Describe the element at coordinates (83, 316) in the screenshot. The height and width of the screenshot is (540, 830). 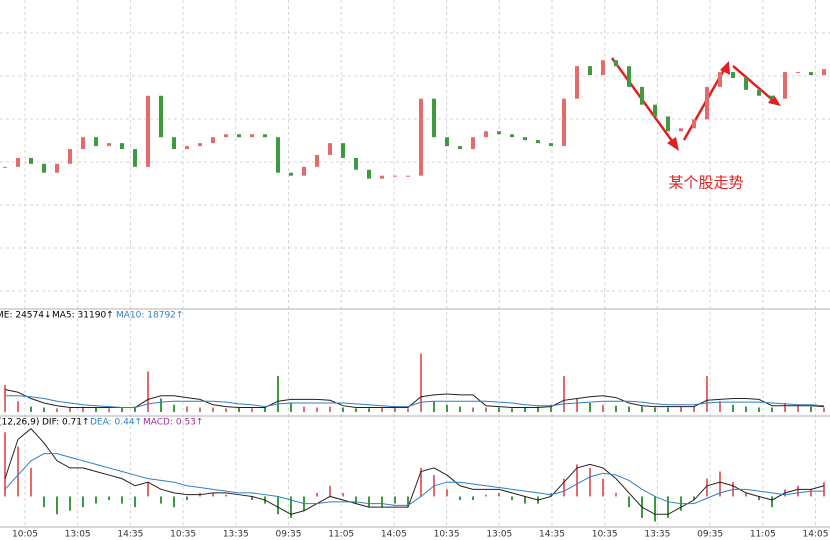
I see `legend-ma5: MA5: 31190↑` at that location.